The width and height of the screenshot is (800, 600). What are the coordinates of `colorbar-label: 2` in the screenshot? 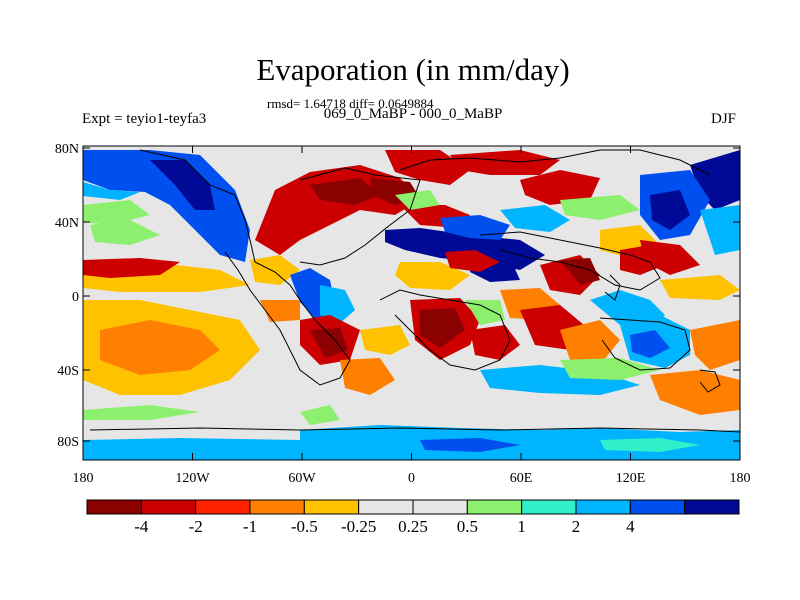 It's located at (576, 526).